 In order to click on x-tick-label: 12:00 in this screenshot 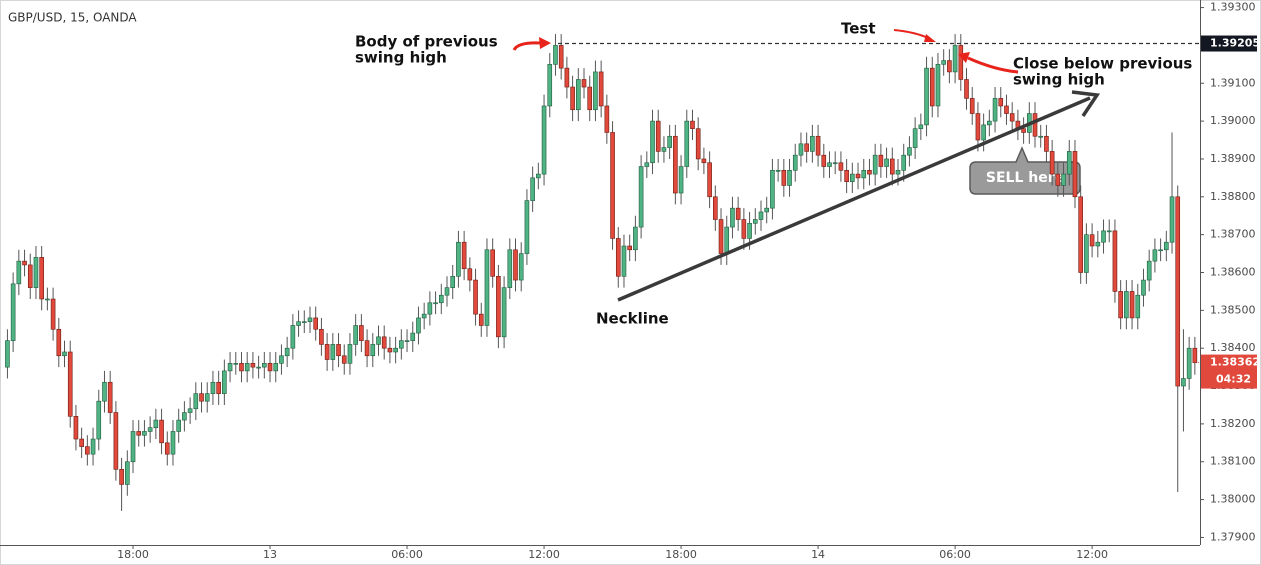, I will do `click(1092, 554)`.